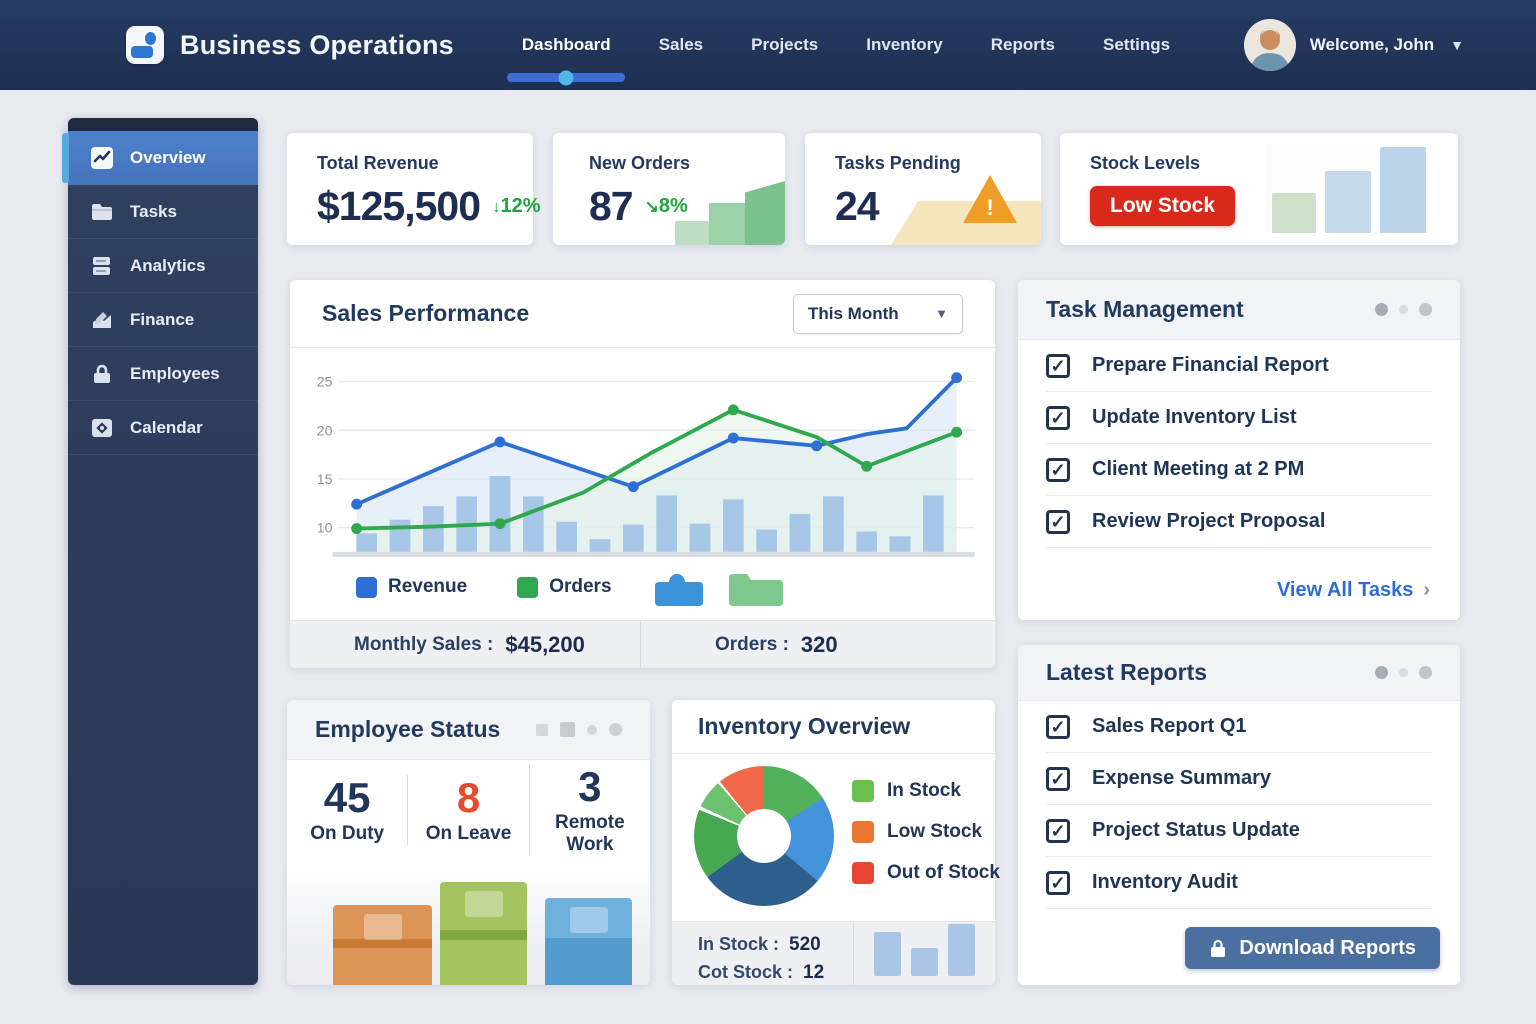 The image size is (1536, 1024). What do you see at coordinates (468, 810) in the screenshot?
I see `employee-stats-row: 45 On Duty 8 On Leave 3 Remote Work` at bounding box center [468, 810].